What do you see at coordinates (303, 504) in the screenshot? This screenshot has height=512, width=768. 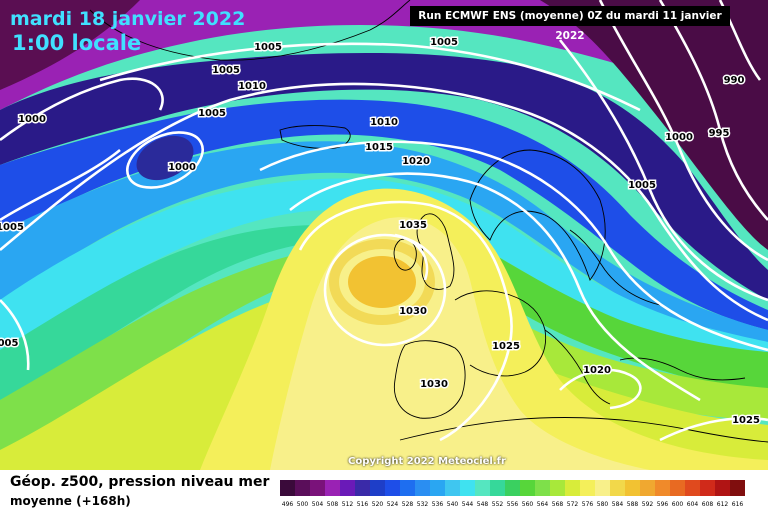 I see `scale-tick-label: 500` at bounding box center [303, 504].